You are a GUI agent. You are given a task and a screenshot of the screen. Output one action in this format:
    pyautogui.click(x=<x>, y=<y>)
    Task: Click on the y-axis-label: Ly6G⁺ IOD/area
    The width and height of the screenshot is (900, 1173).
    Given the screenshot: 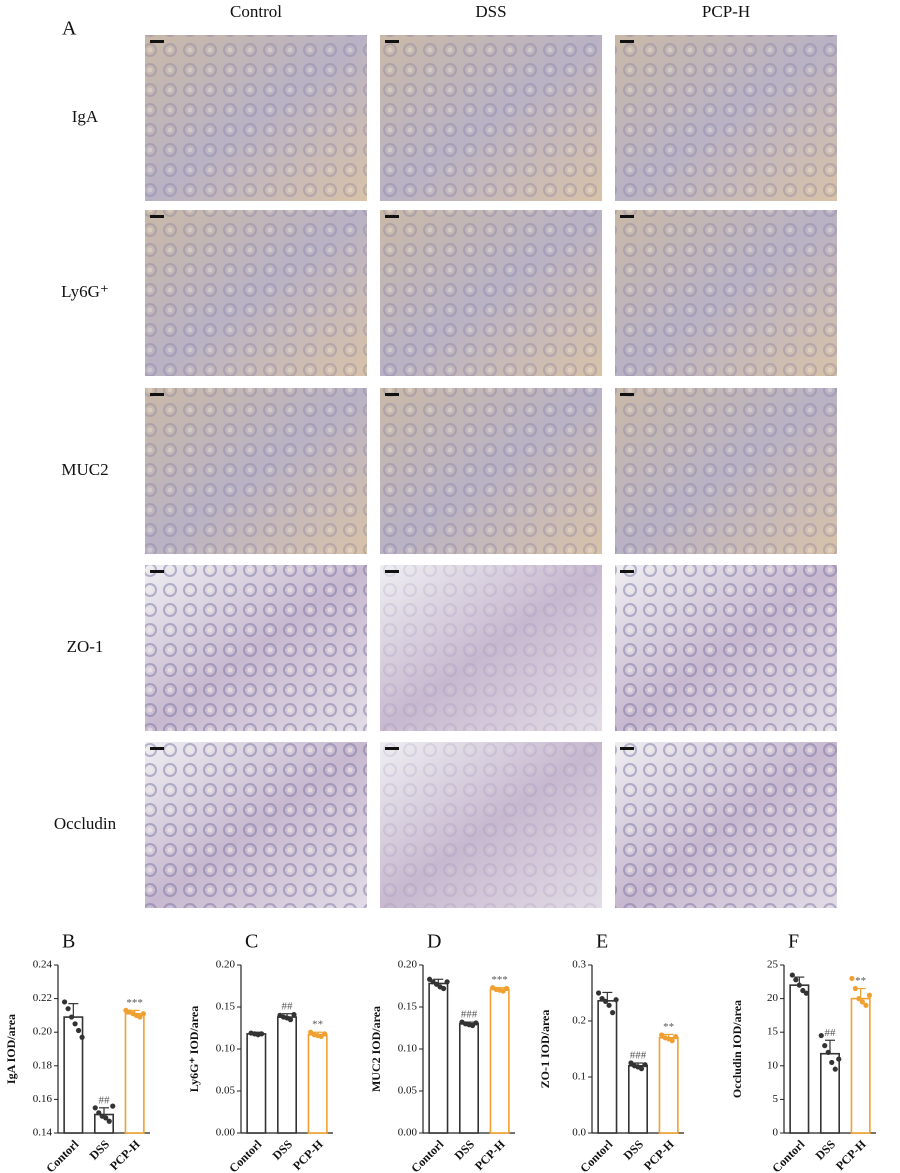 What is the action you would take?
    pyautogui.click(x=194, y=1049)
    